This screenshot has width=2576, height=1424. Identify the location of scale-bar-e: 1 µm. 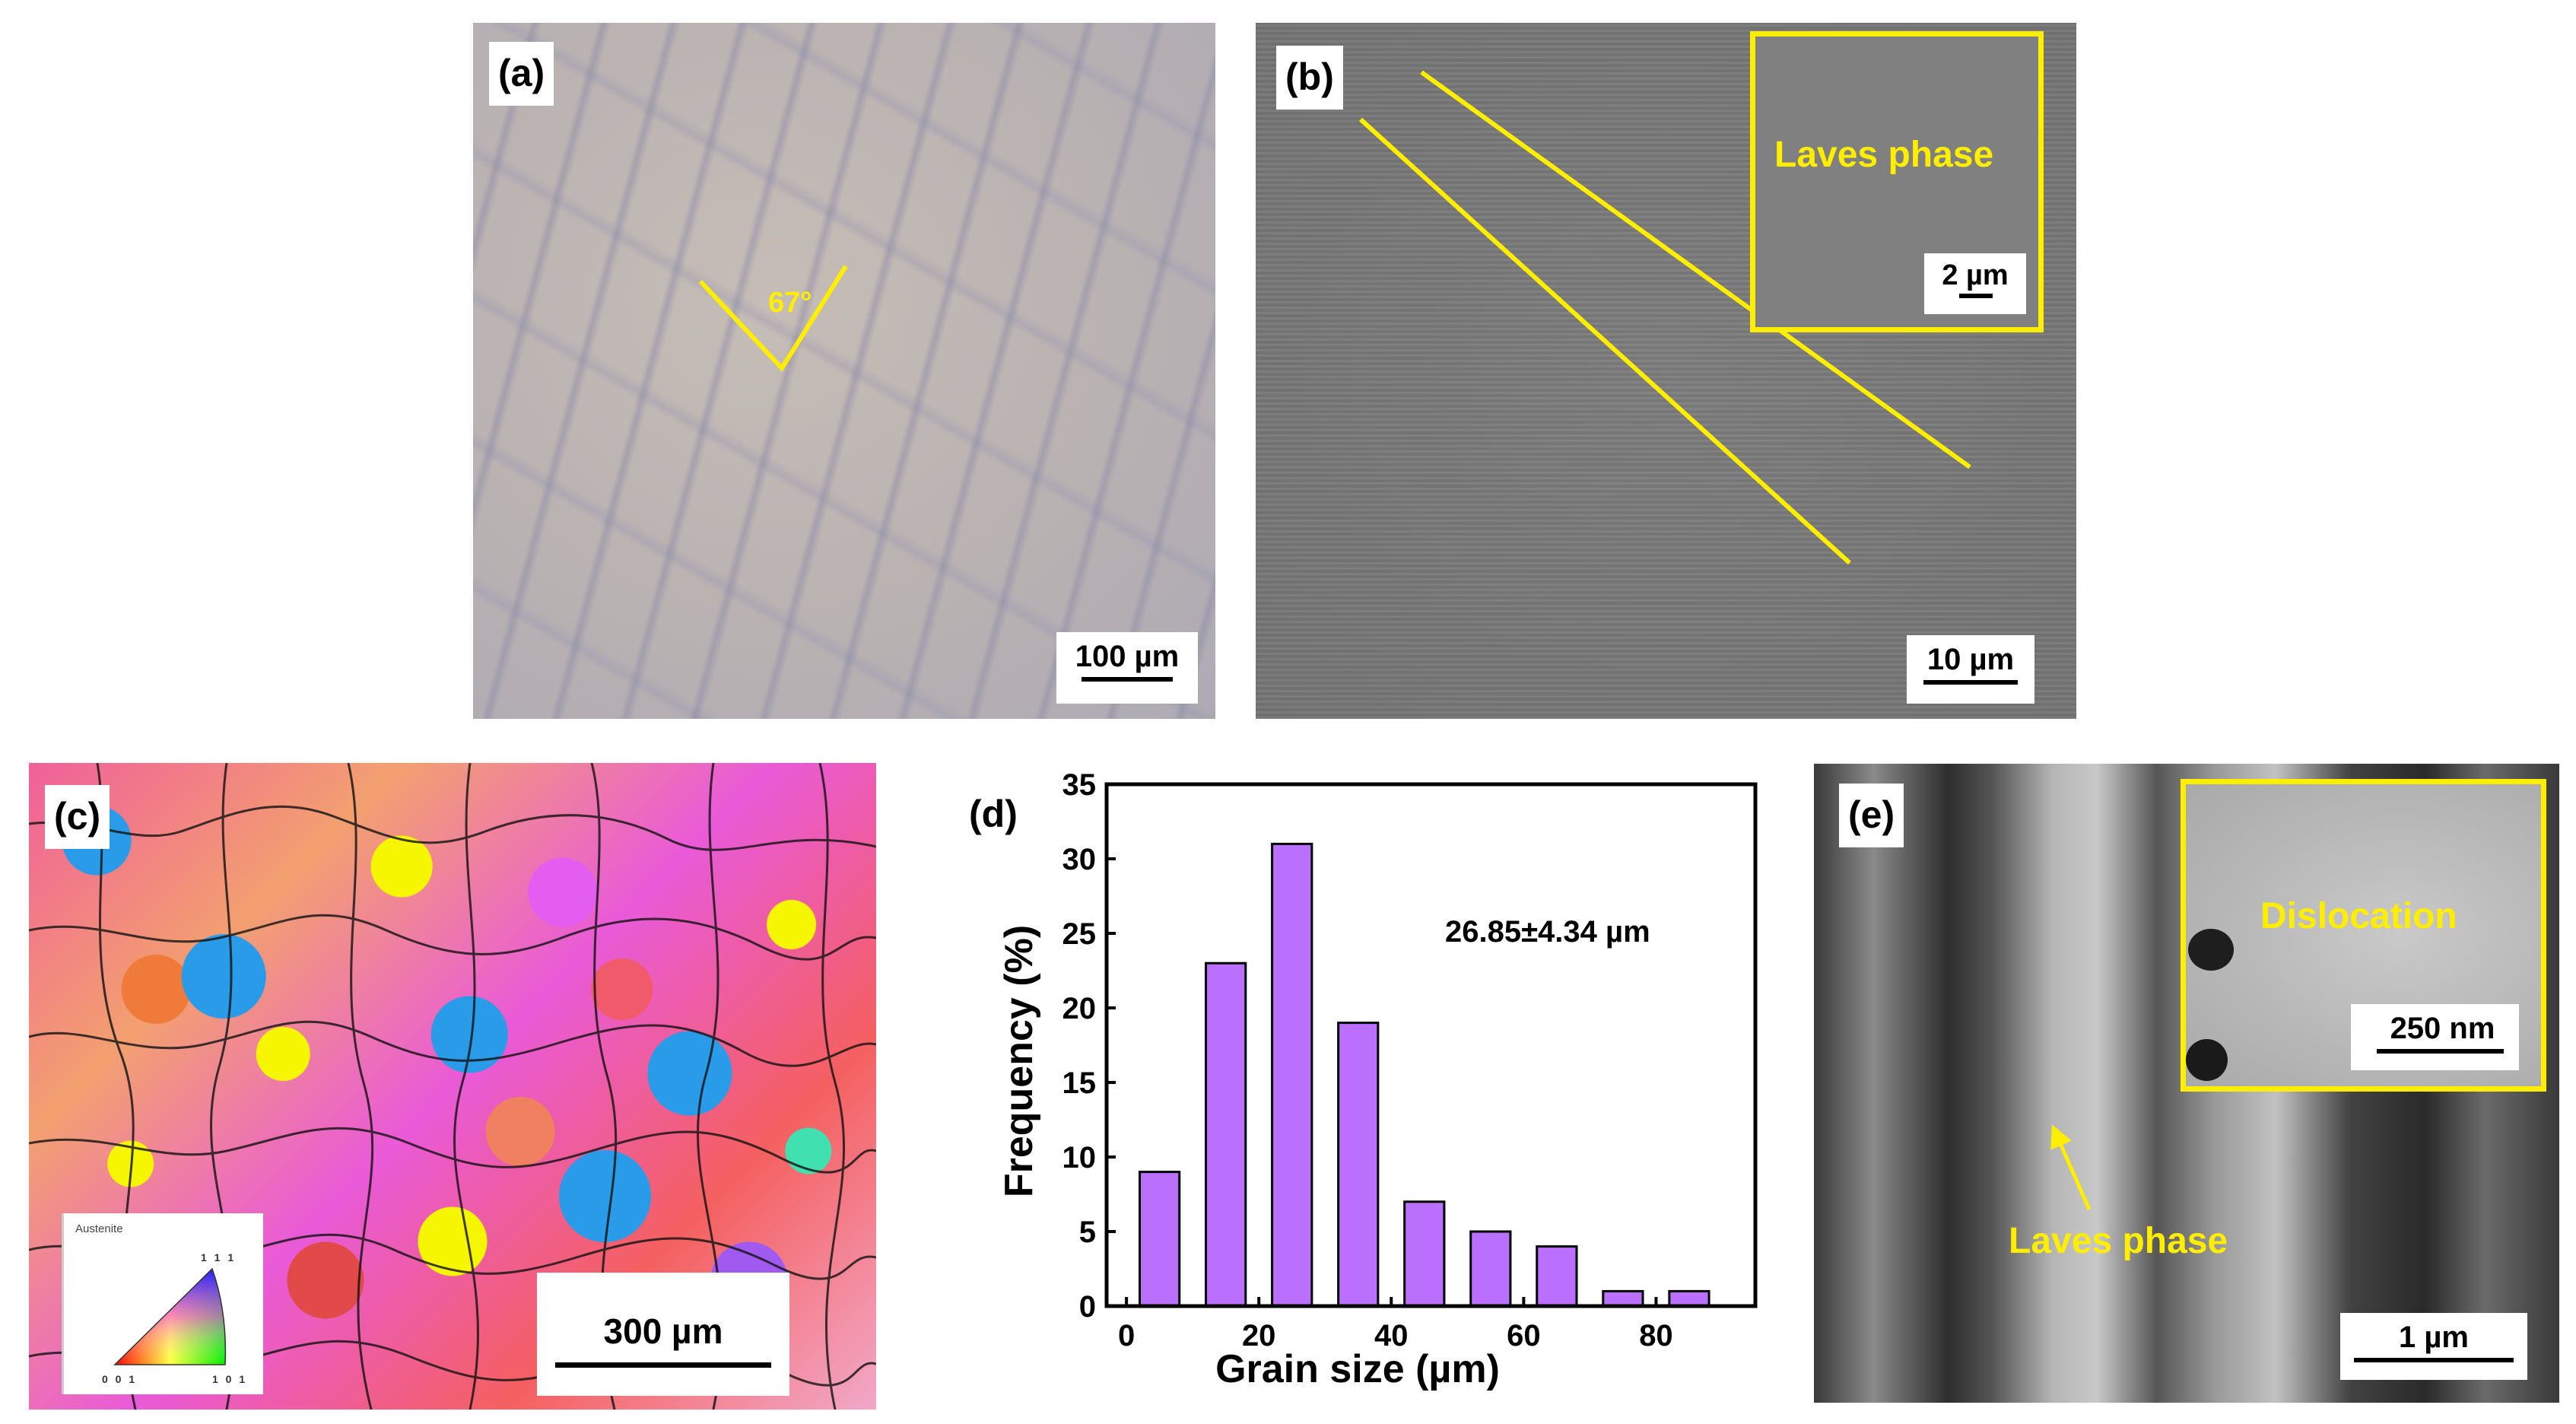
(2433, 1346).